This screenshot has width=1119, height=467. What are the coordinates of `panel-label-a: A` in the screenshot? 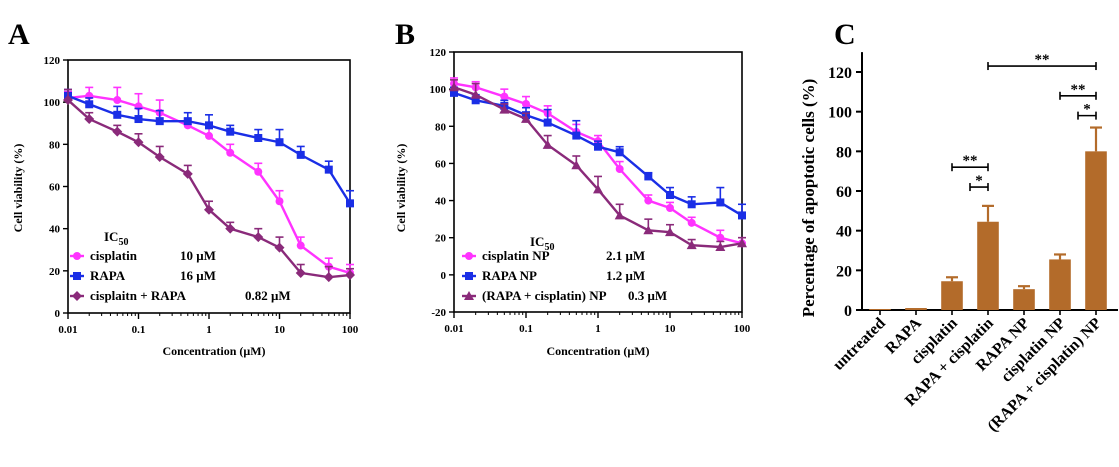 It's located at (19, 34).